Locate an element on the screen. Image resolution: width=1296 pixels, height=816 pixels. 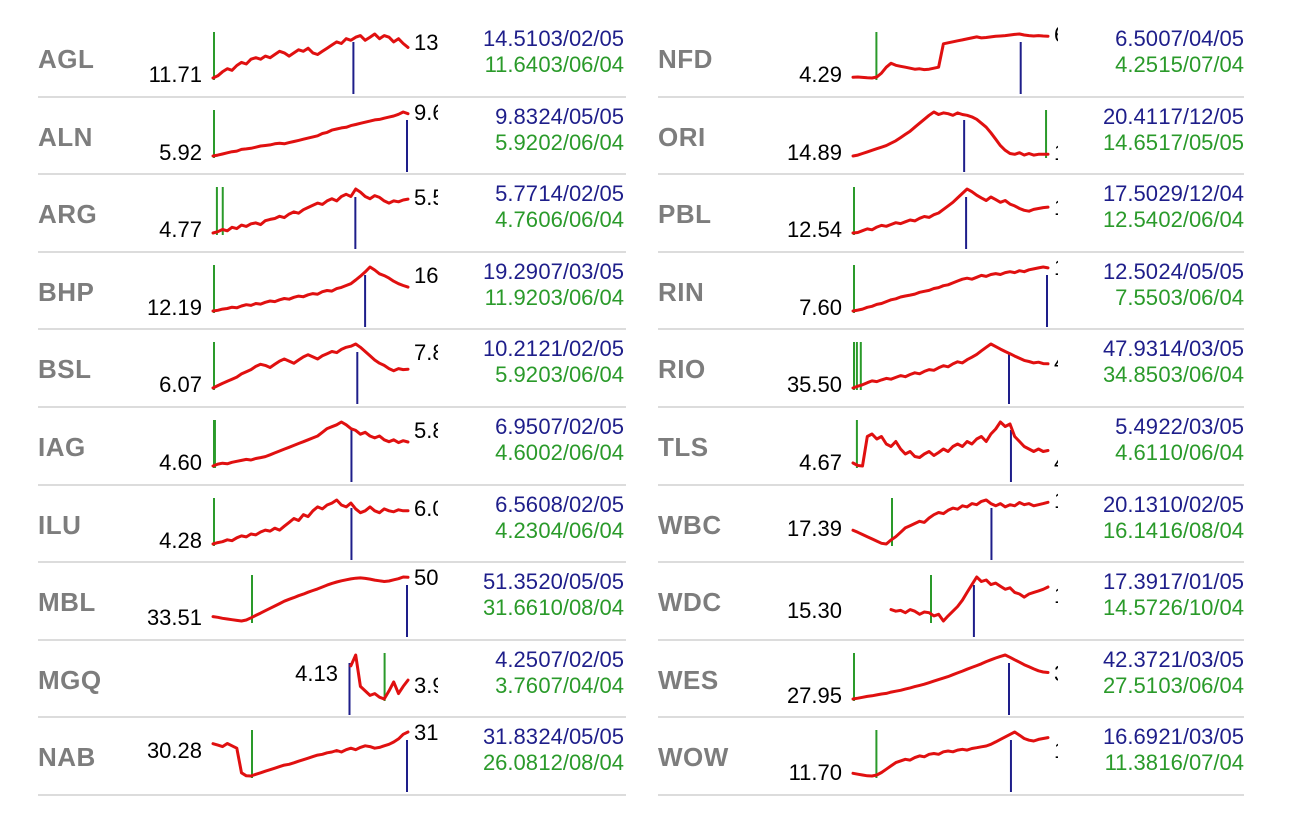
high-price-value: 6.95 is located at coordinates (516, 426).